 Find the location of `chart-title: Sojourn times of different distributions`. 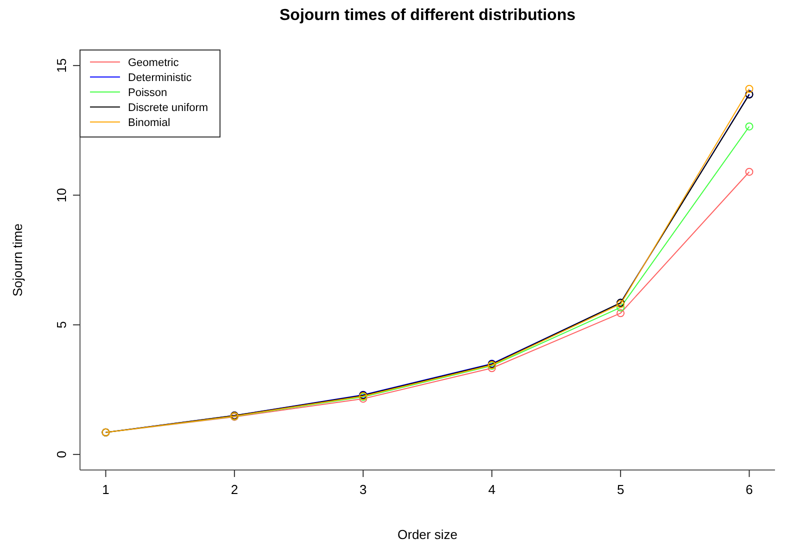

chart-title: Sojourn times of different distributions is located at coordinates (428, 15).